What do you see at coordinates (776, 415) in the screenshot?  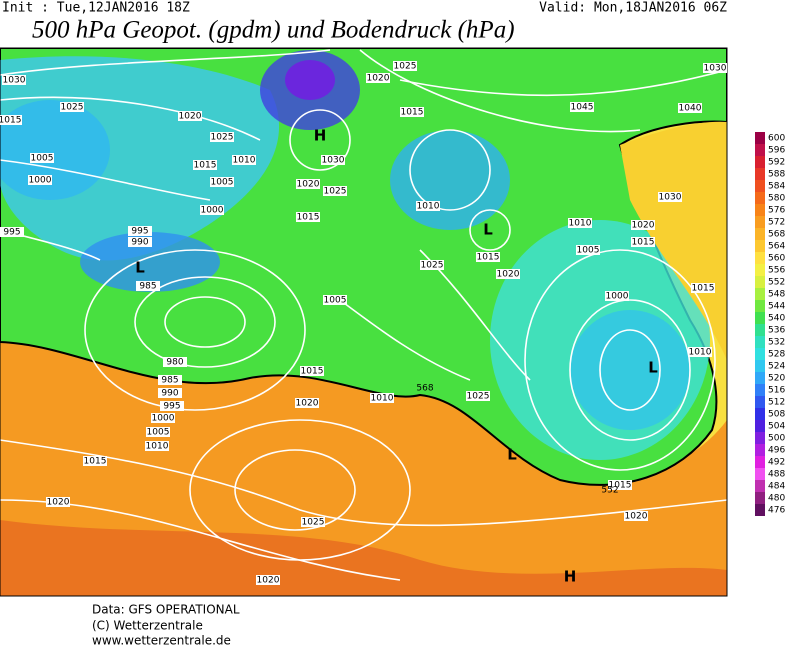 I see `legend-label: 508` at bounding box center [776, 415].